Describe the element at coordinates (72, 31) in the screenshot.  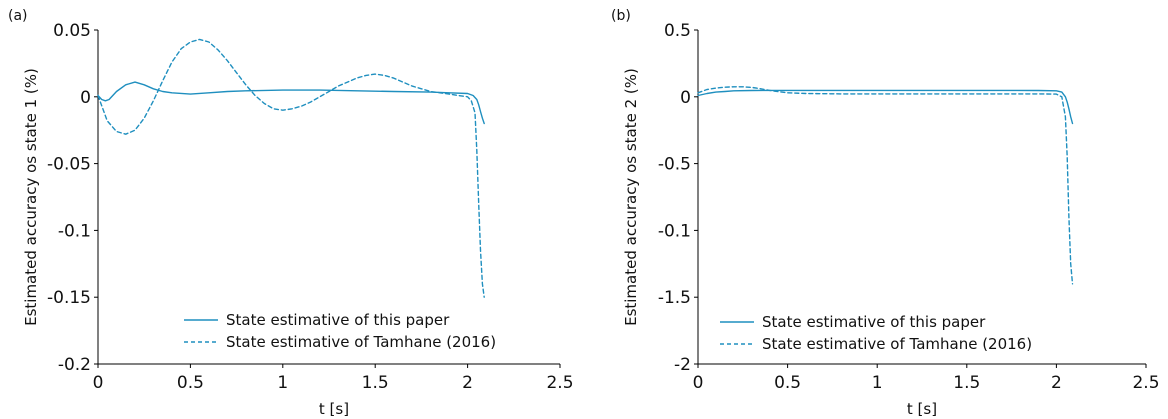
I see `y-tick-label: 0.05` at that location.